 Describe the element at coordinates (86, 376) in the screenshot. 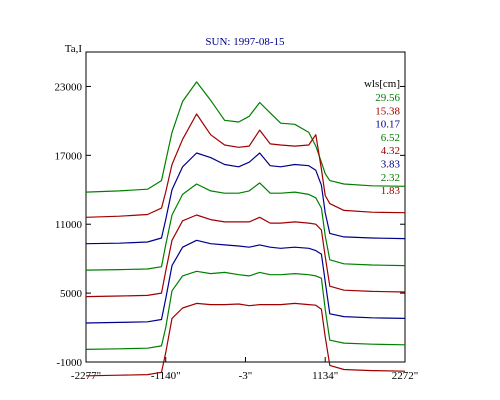

I see `x-tick-label: -2277"` at that location.